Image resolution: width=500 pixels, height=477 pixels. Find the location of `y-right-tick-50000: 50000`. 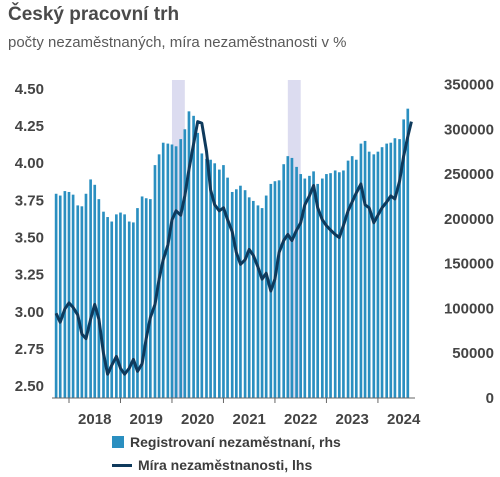

y-right-tick-50000: 50000 is located at coordinates (473, 353).